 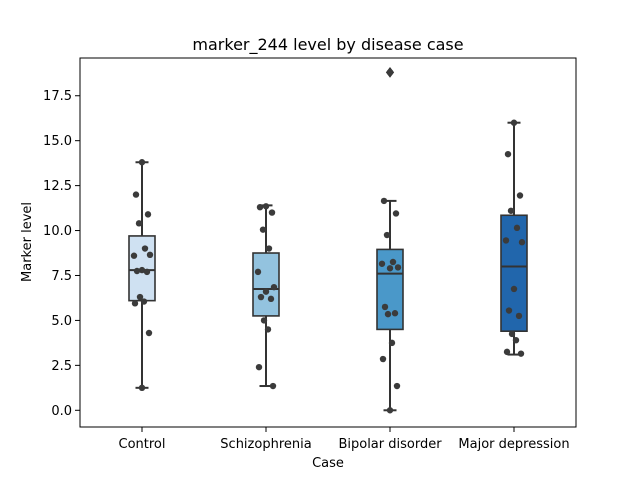 I want to click on y-tick-label: 15.0, so click(x=57, y=141).